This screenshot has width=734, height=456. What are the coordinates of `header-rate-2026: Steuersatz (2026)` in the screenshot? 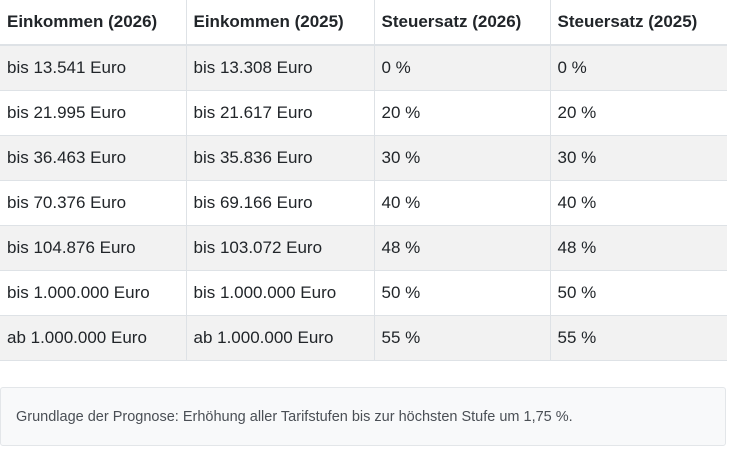 It's located at (461, 23).